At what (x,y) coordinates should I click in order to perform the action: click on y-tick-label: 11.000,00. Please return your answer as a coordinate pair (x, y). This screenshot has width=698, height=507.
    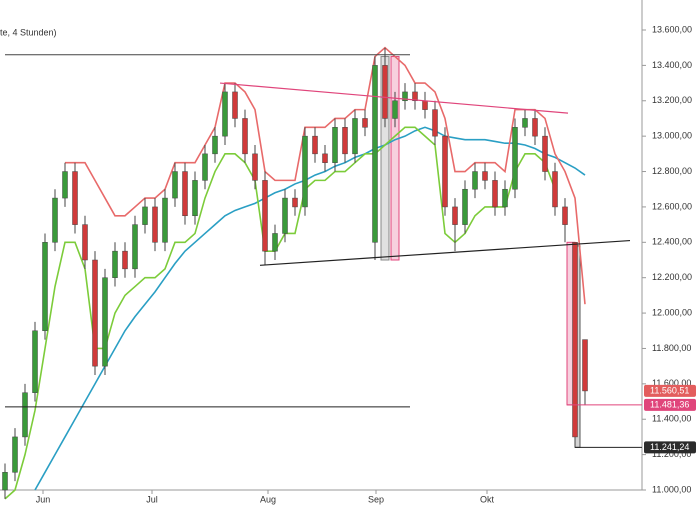
    Looking at the image, I should click on (671, 489).